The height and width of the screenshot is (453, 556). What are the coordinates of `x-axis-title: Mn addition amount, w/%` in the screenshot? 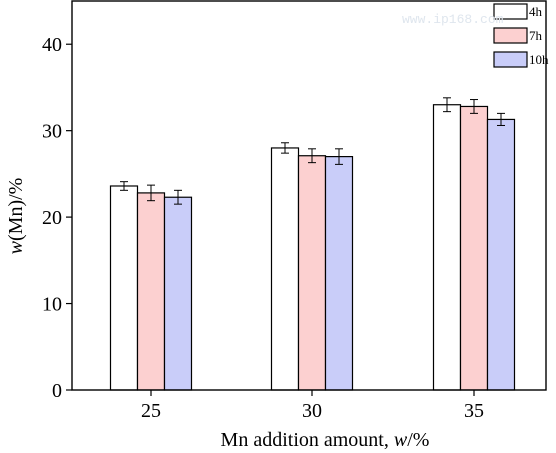 It's located at (325, 440).